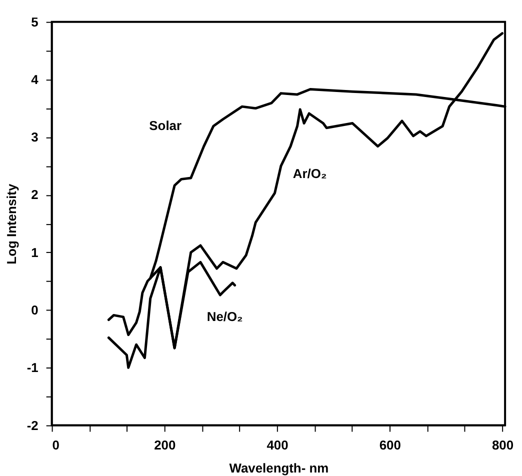 The image size is (522, 476). What do you see at coordinates (225, 316) in the screenshot?
I see `series-label: Ne/O₂` at bounding box center [225, 316].